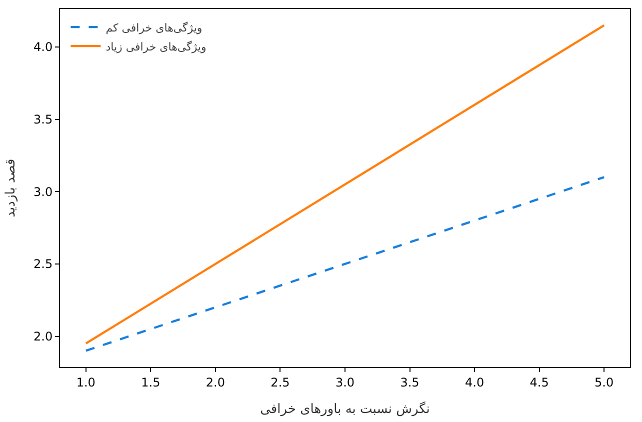  What do you see at coordinates (43, 47) in the screenshot?
I see `y-tick-label: 4.0` at bounding box center [43, 47].